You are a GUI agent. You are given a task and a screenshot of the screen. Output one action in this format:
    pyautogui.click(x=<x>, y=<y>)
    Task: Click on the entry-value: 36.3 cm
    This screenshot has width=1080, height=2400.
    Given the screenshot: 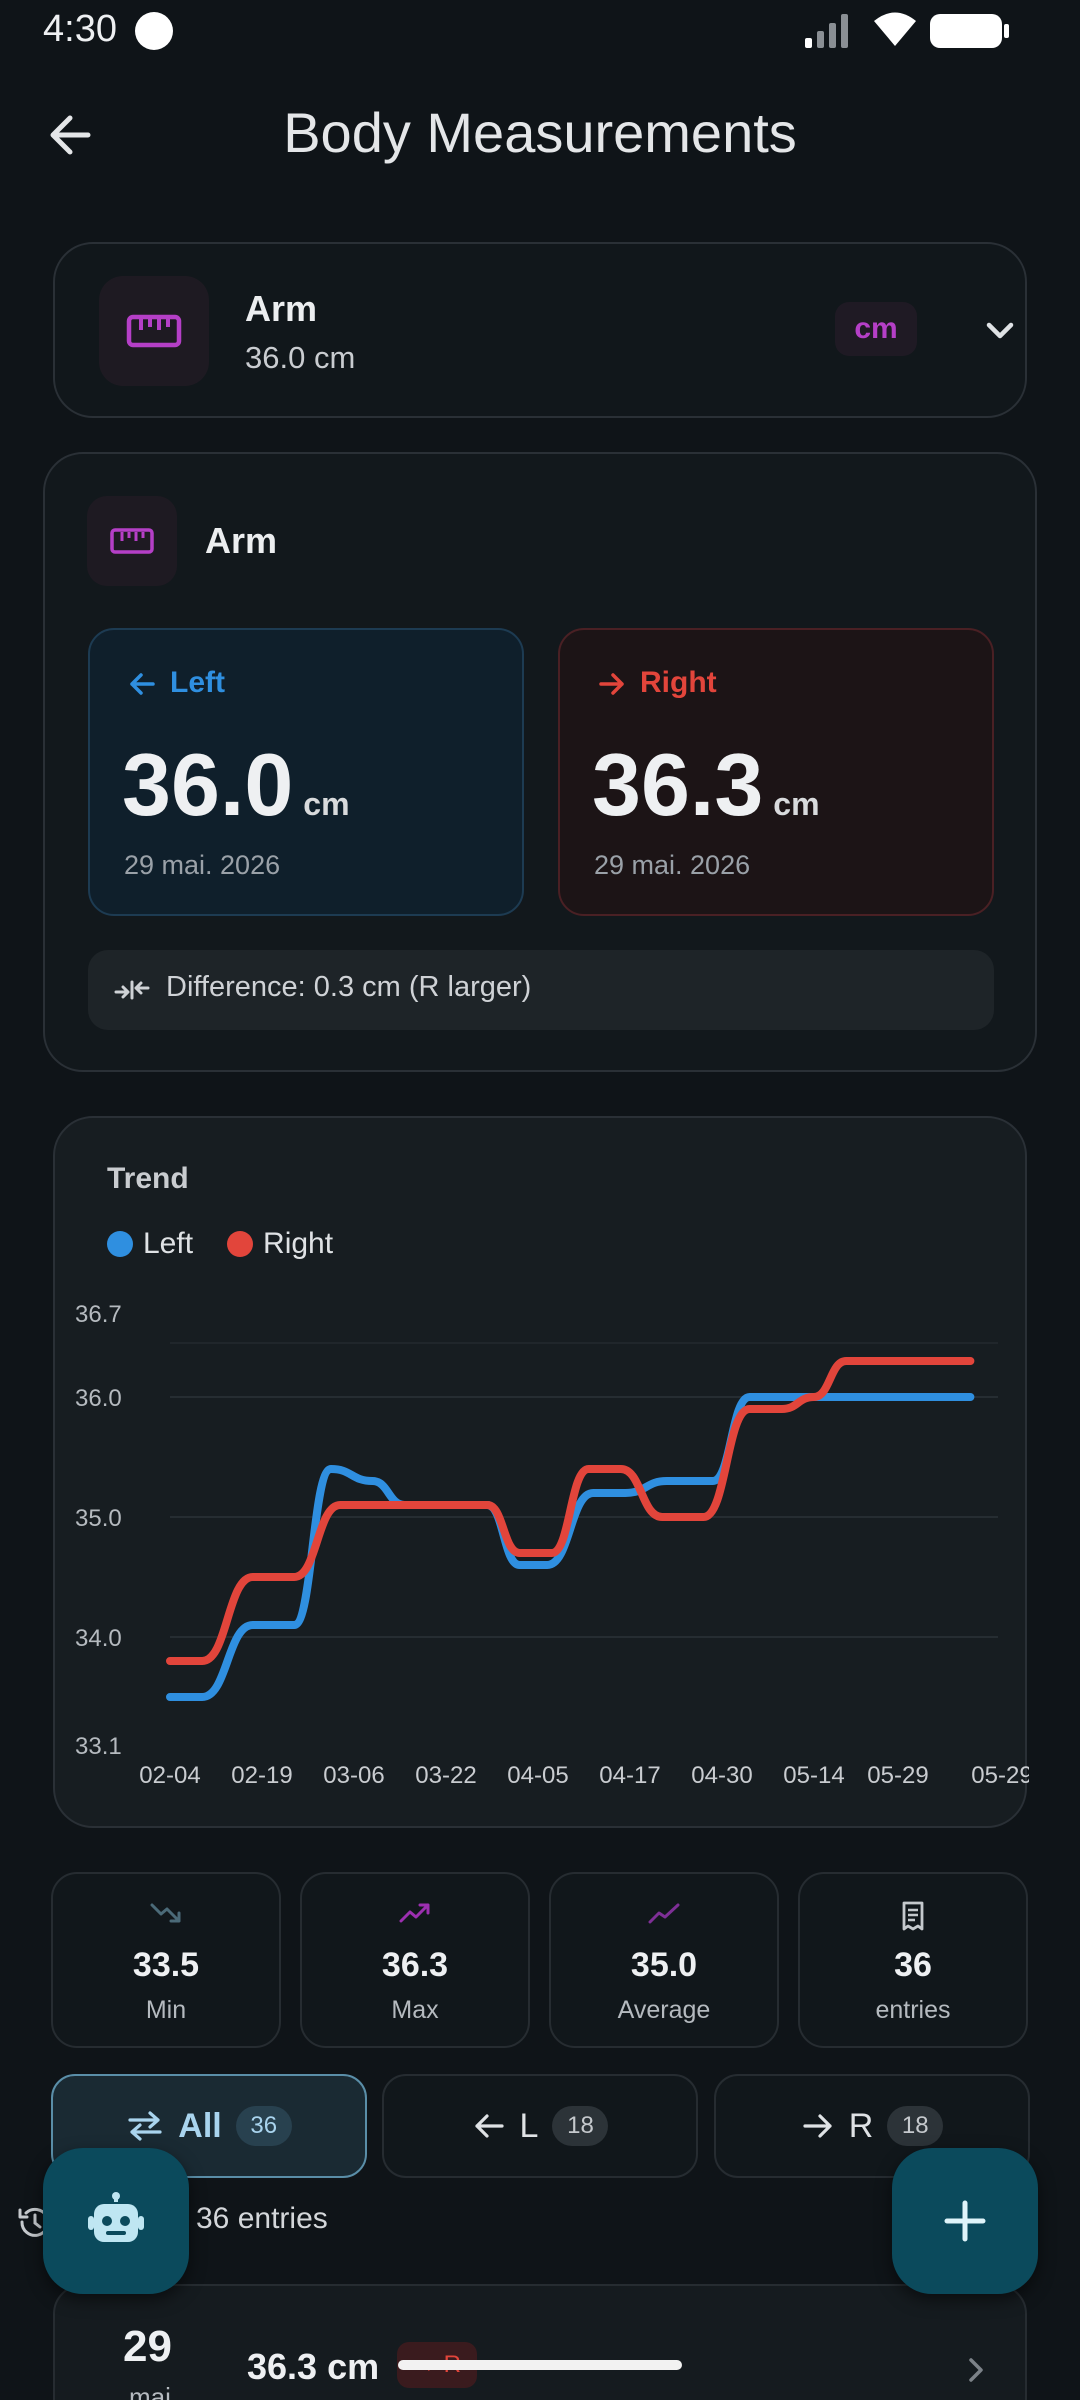 What is the action you would take?
    pyautogui.click(x=313, y=2366)
    